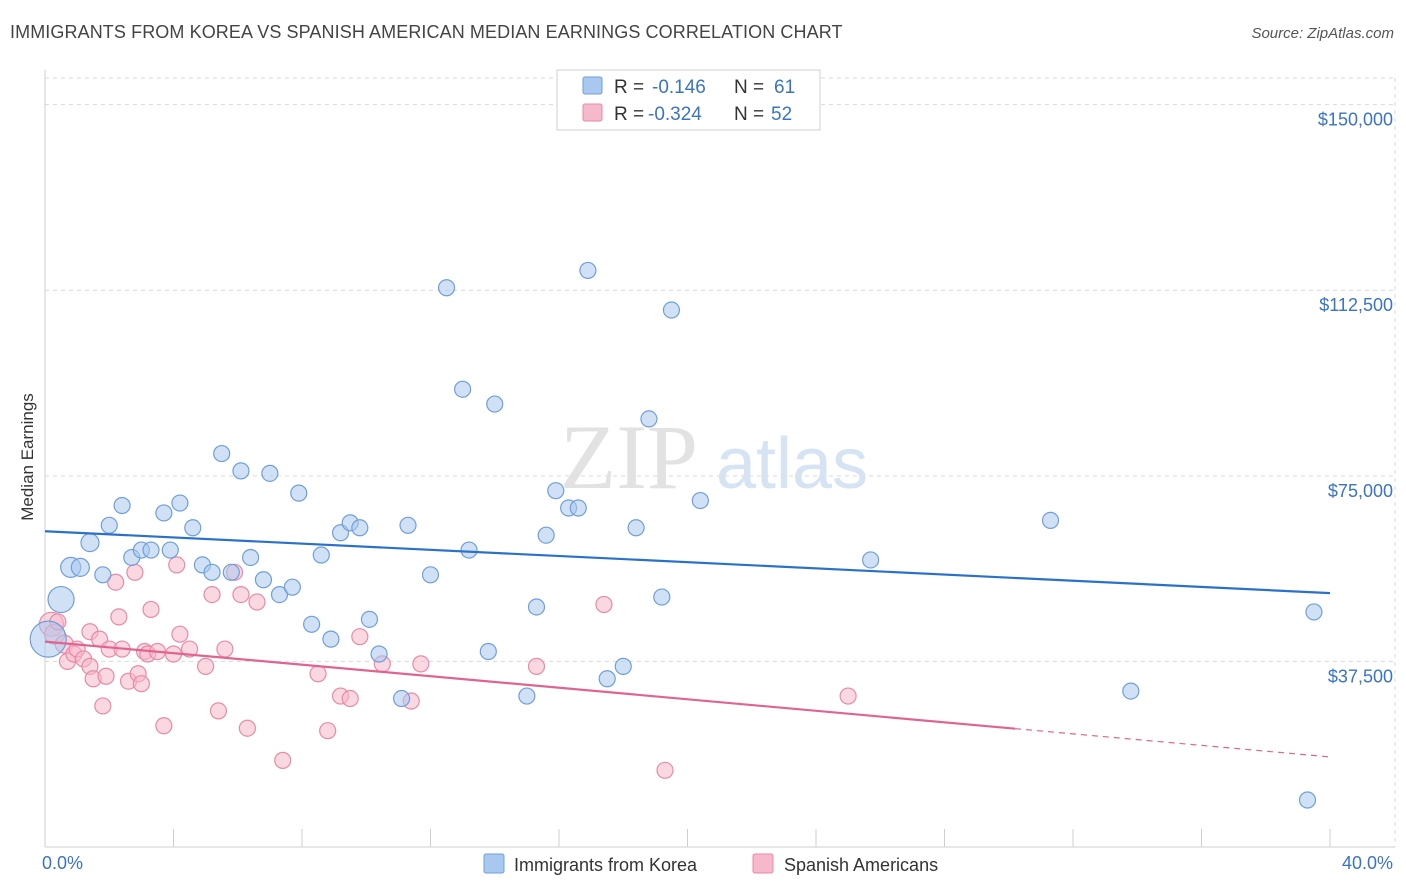 The height and width of the screenshot is (892, 1406). What do you see at coordinates (1322, 33) in the screenshot?
I see `source-label: Source: ZipAtlas.com` at bounding box center [1322, 33].